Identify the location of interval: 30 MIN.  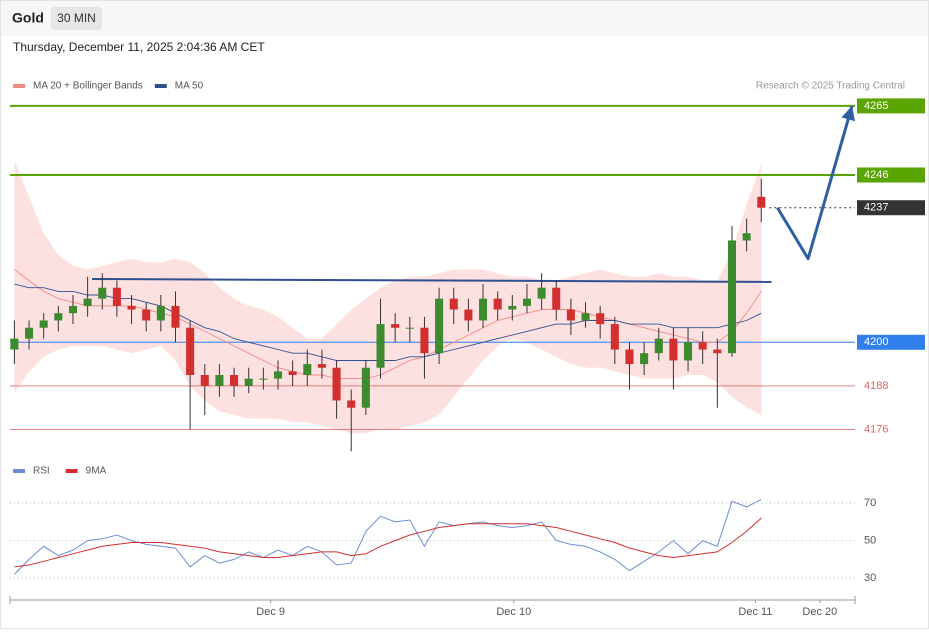
(76, 18).